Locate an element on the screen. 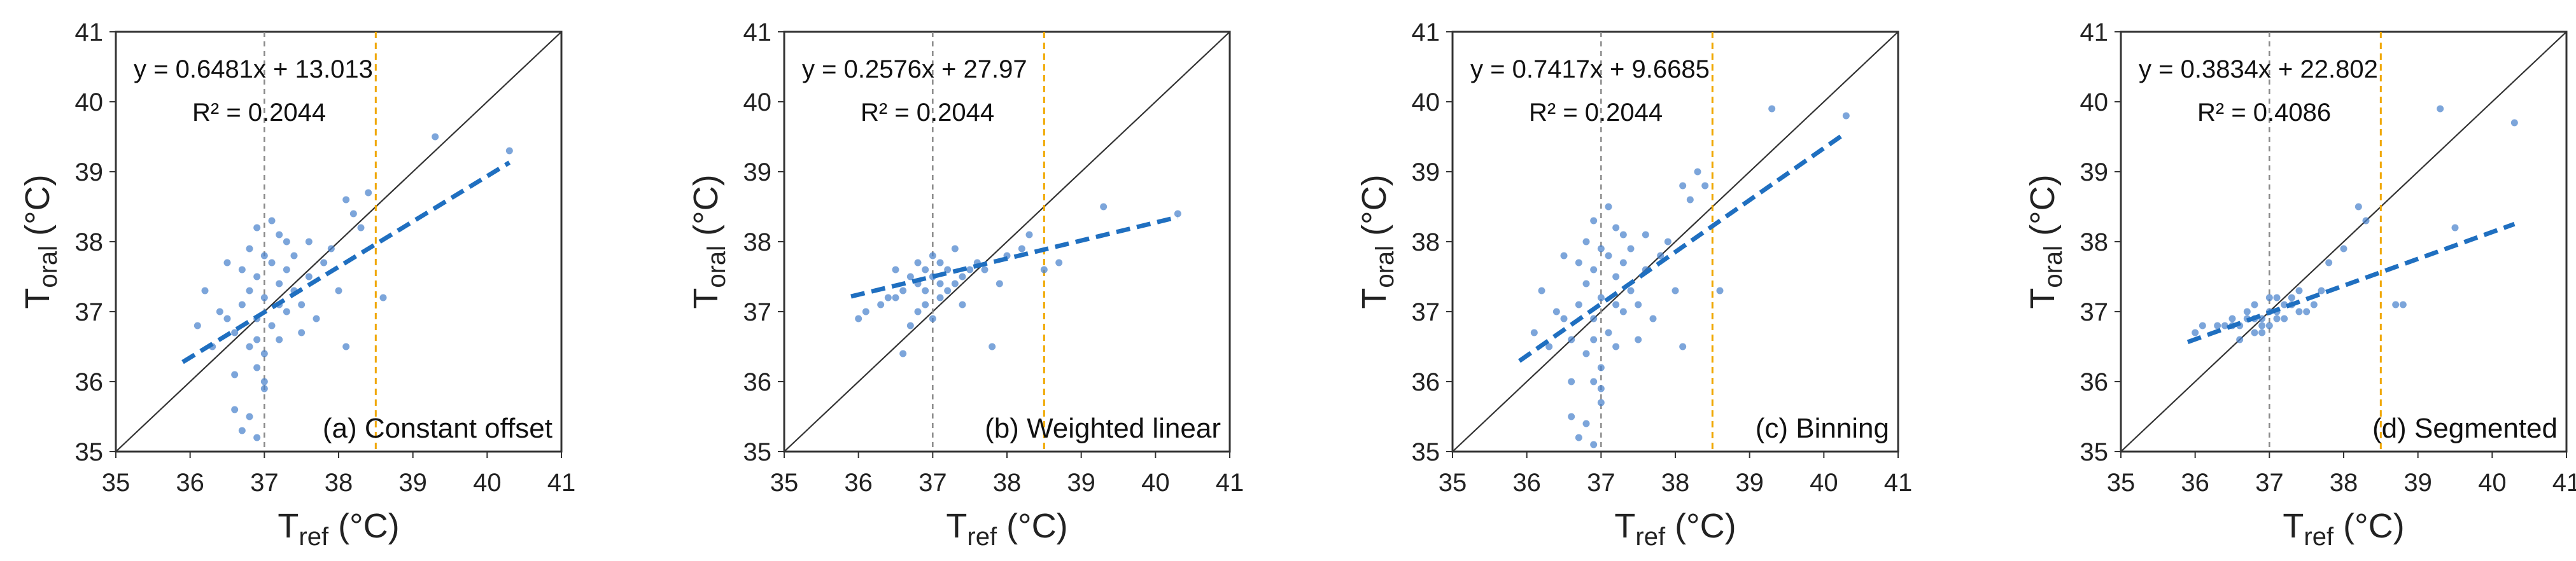 Image resolution: width=2576 pixels, height=561 pixels. r-squared: R² = 0.2044 is located at coordinates (1596, 113).